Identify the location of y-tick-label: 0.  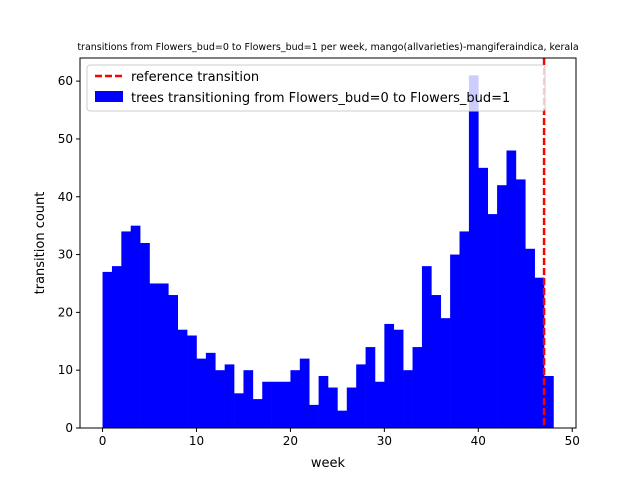
(69, 428).